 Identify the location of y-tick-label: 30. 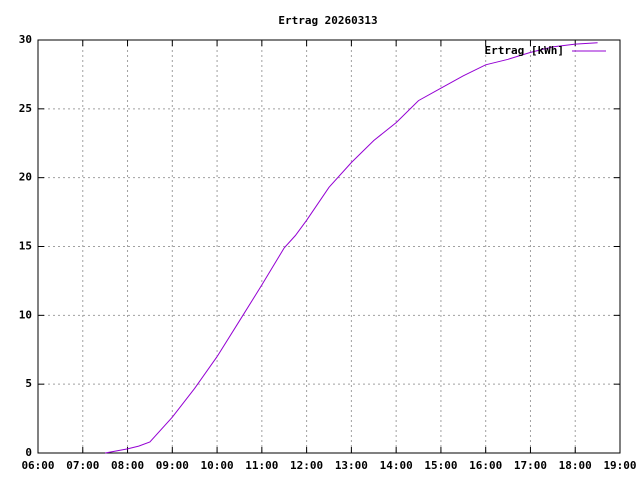
(25, 39).